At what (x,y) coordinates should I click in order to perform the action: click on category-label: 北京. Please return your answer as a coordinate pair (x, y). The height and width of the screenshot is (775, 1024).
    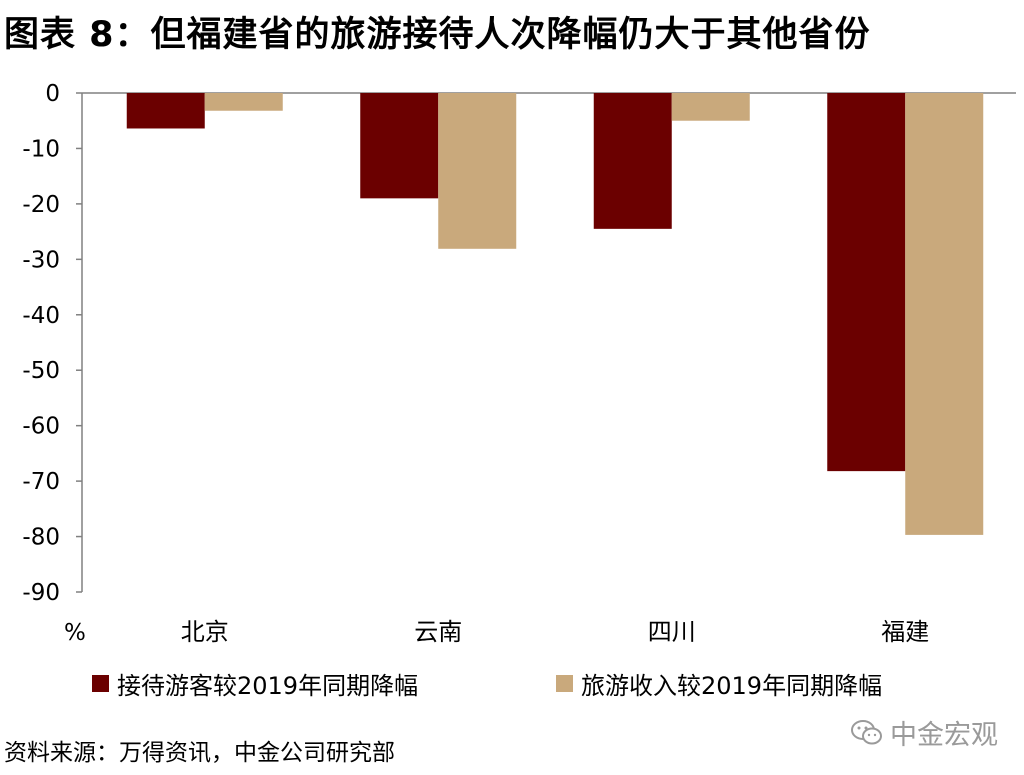
    Looking at the image, I should click on (205, 632).